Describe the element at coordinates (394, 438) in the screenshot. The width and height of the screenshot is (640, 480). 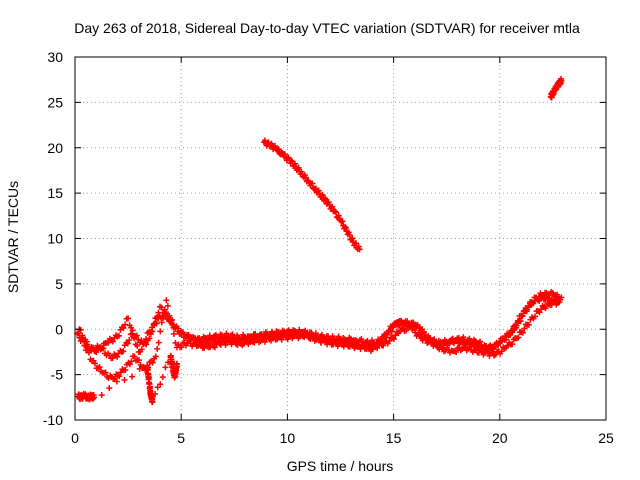
I see `x-tick-label: 15` at that location.